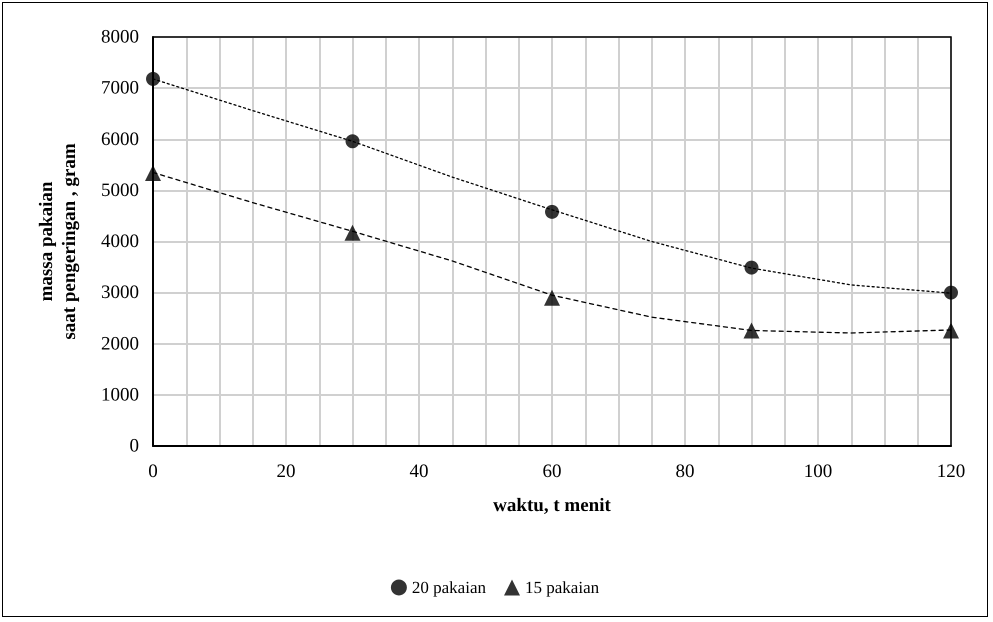 This screenshot has width=993, height=622. What do you see at coordinates (951, 471) in the screenshot?
I see `x-tick-label: 120` at bounding box center [951, 471].